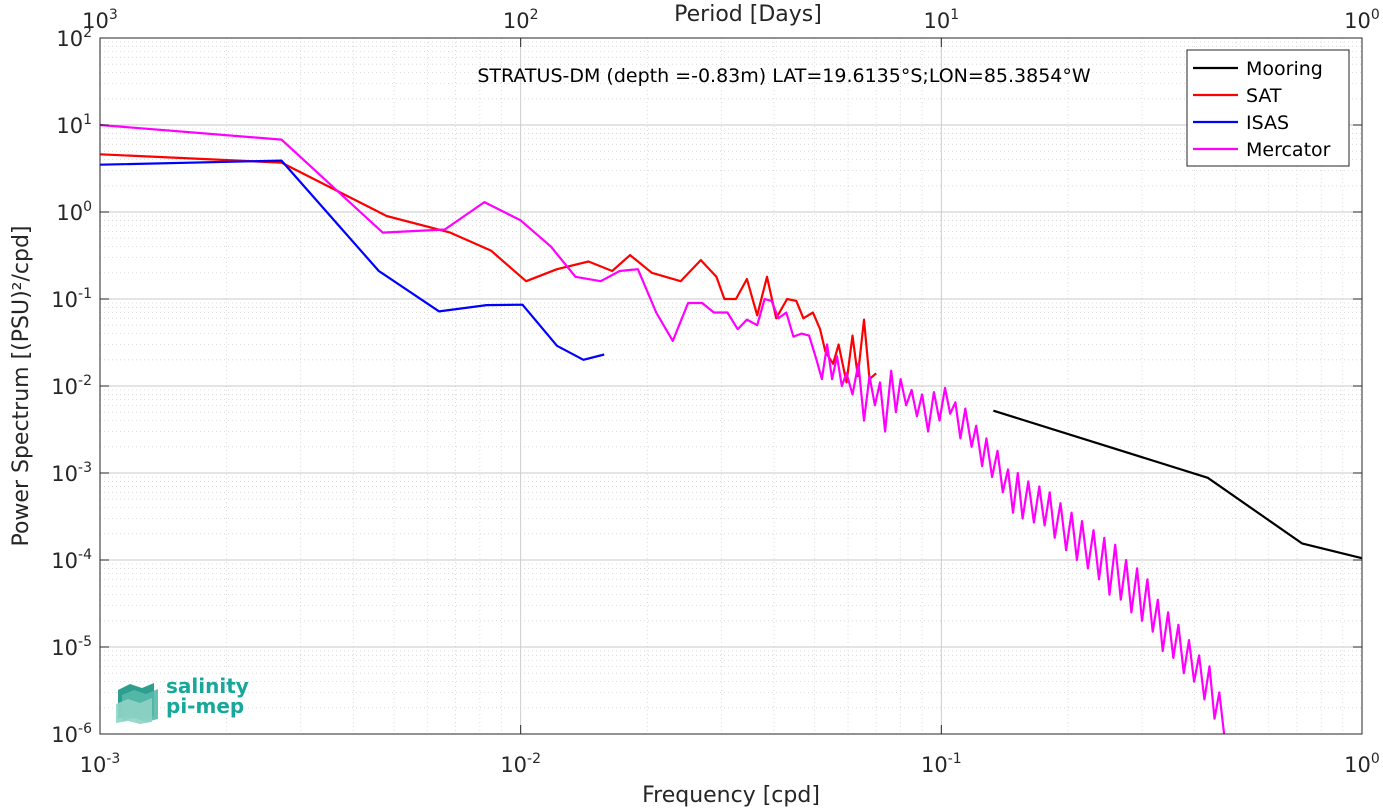 The height and width of the screenshot is (809, 1383). What do you see at coordinates (74, 38) in the screenshot?
I see `y-tick-label: 102` at bounding box center [74, 38].